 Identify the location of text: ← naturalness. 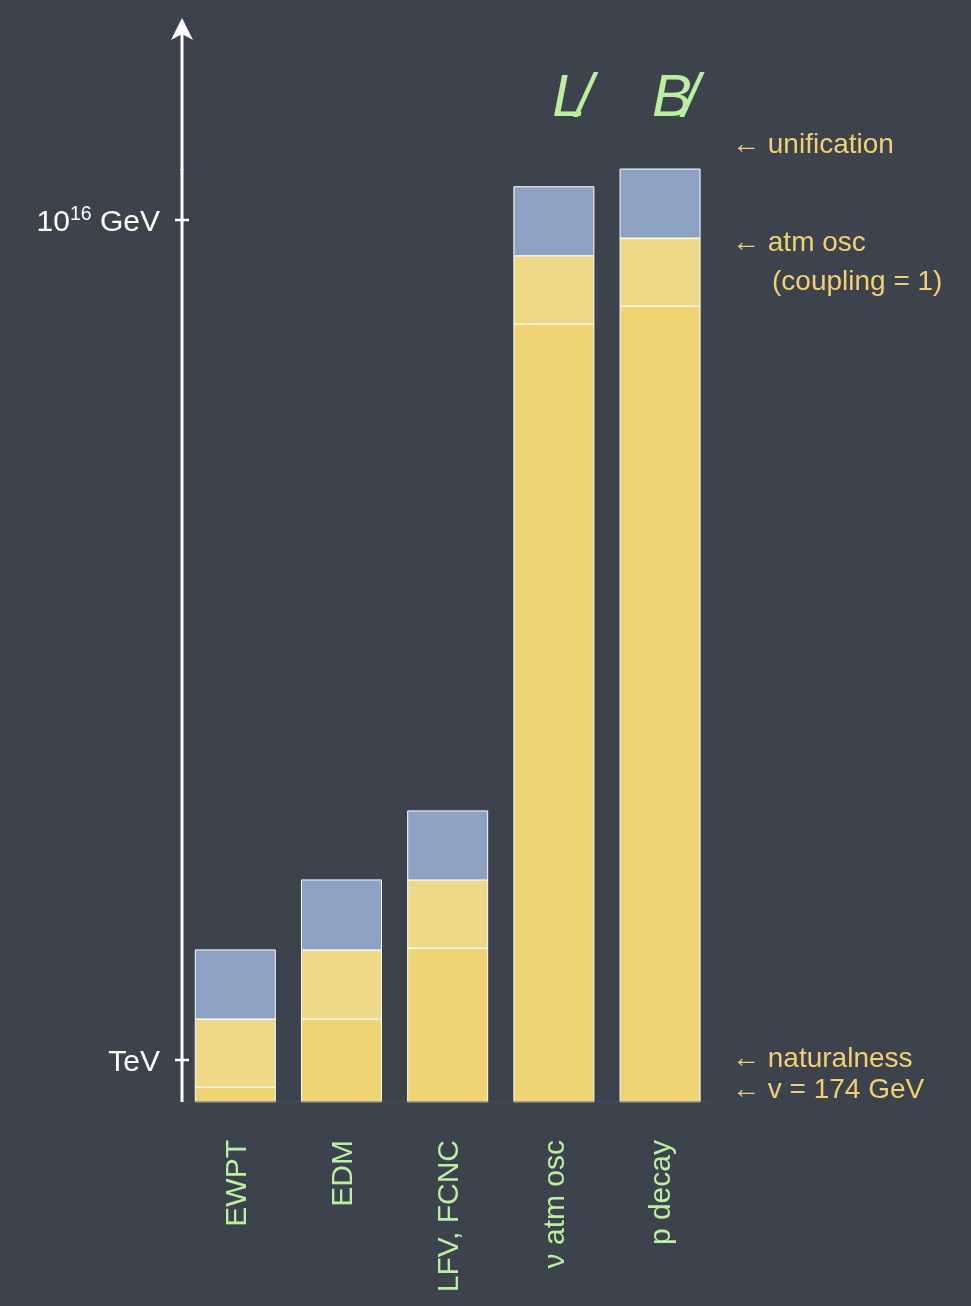
(822, 1057).